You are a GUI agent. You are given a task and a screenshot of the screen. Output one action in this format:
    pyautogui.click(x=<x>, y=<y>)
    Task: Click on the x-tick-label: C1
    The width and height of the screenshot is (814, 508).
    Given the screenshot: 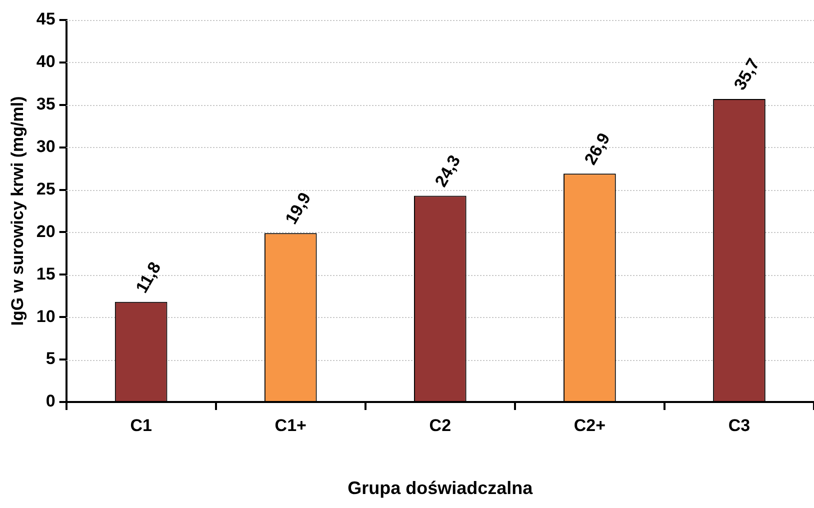 What is the action you would take?
    pyautogui.click(x=141, y=425)
    